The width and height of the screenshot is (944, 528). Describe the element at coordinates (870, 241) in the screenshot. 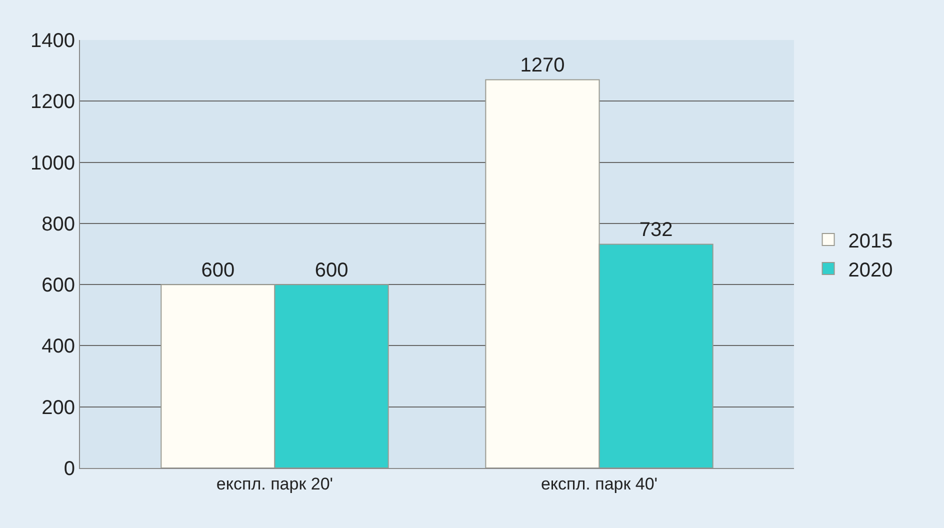

I see `legend-label: 2015` at that location.